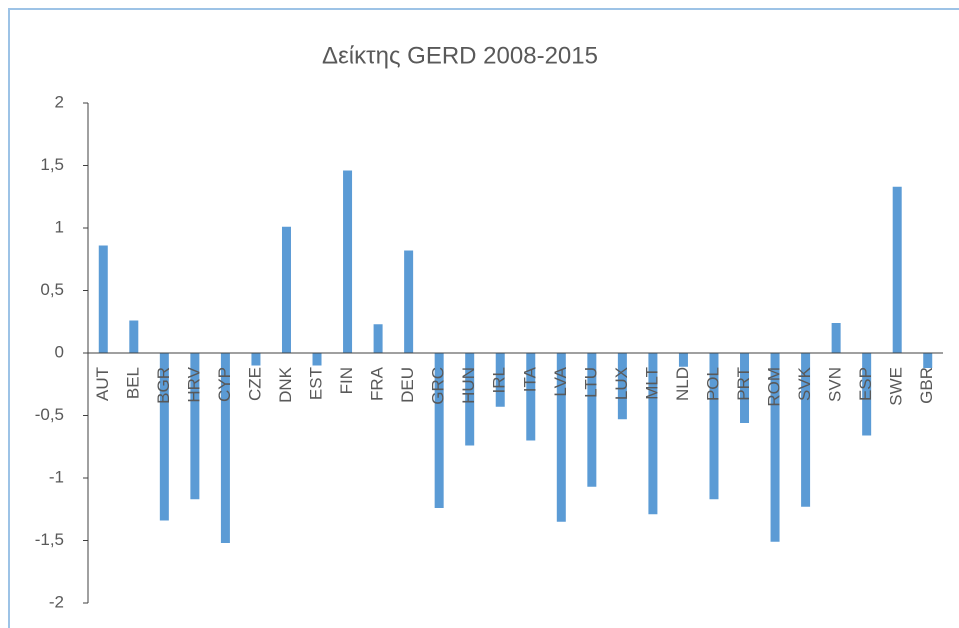  I want to click on x-tick-label: LVA, so click(560, 381).